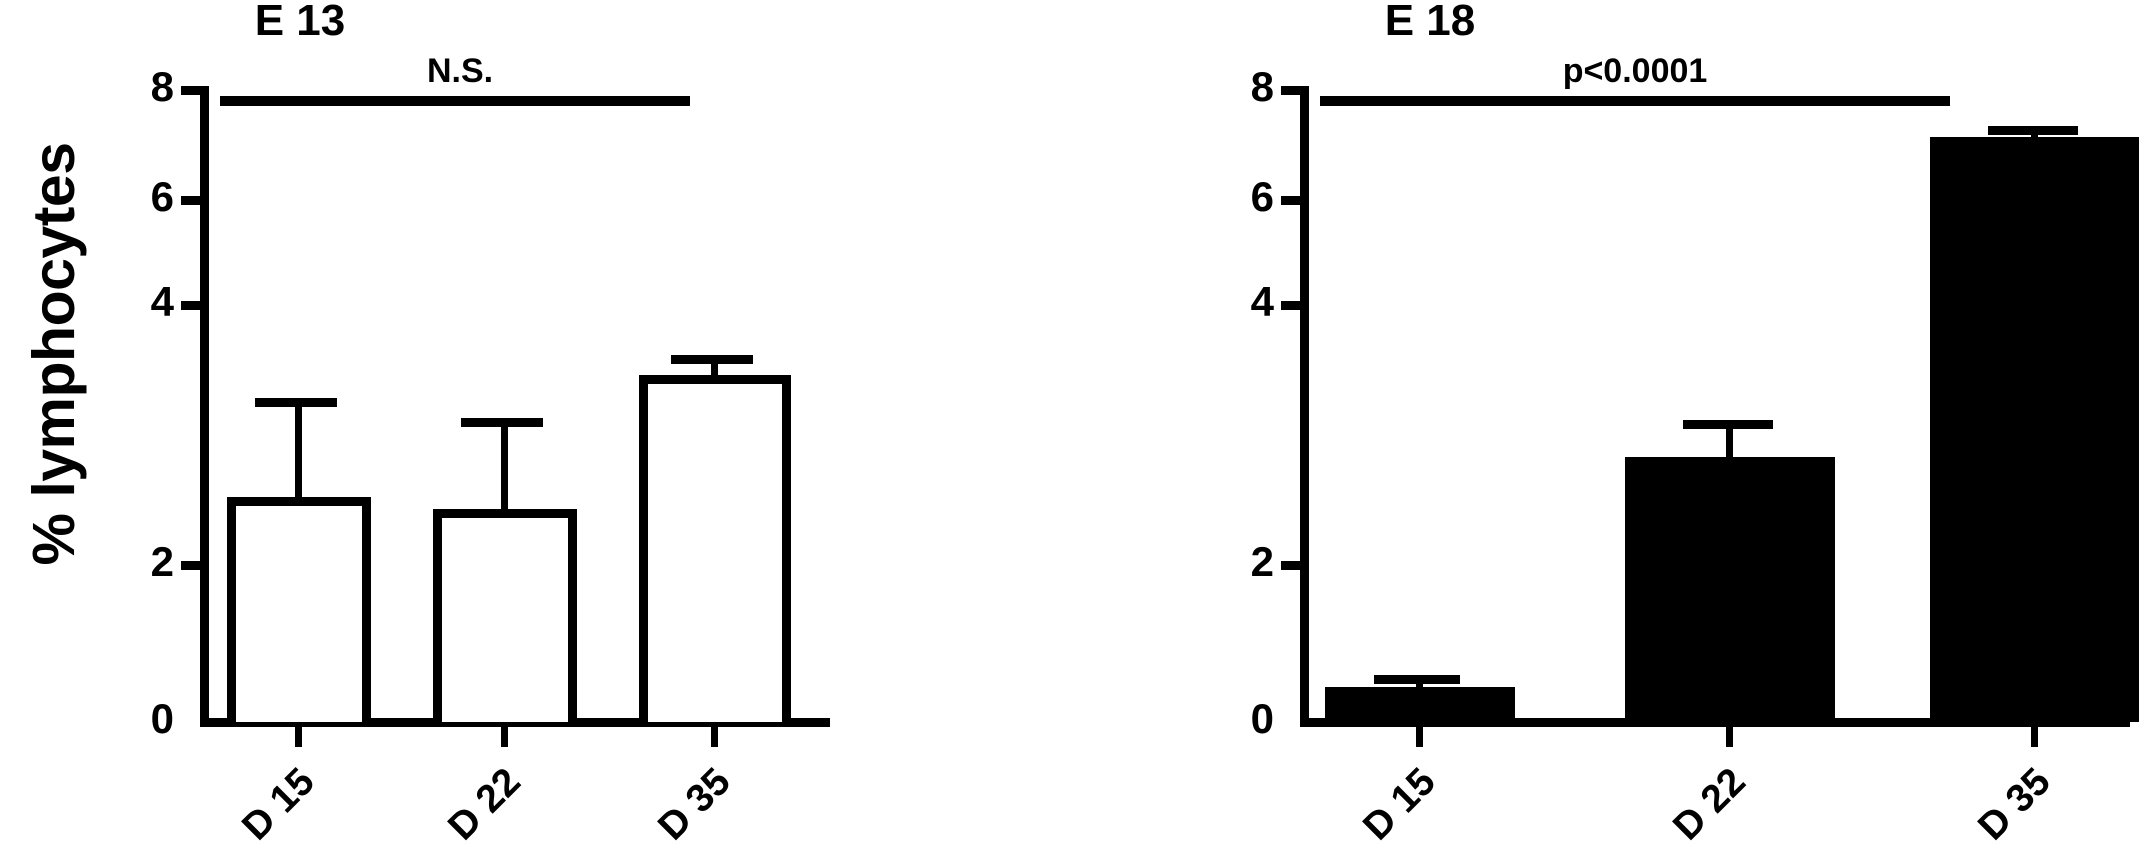 The image size is (2139, 849). I want to click on y-tick-label-8-e13: 8, so click(162, 86).